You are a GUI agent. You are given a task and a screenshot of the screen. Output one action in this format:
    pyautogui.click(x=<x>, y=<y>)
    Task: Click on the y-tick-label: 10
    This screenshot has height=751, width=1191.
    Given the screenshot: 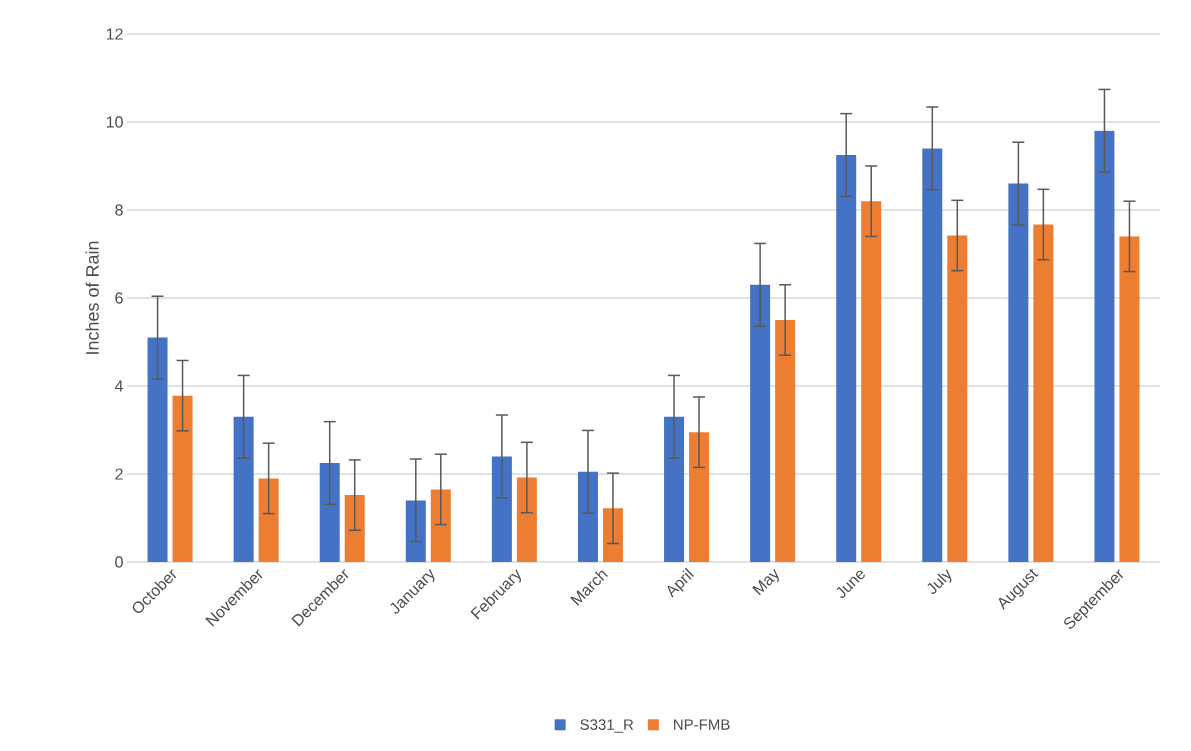 What is the action you would take?
    pyautogui.click(x=114, y=122)
    